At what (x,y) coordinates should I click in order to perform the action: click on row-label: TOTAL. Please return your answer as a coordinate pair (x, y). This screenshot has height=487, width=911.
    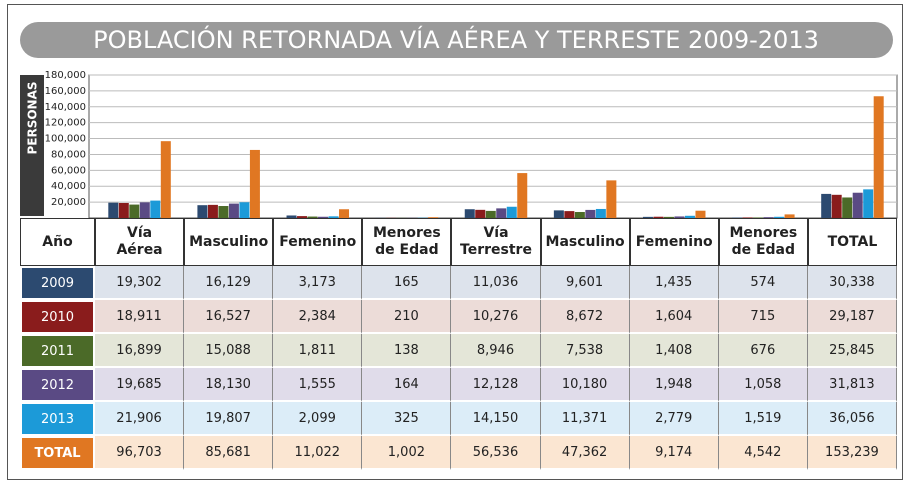
    Looking at the image, I should click on (57, 453).